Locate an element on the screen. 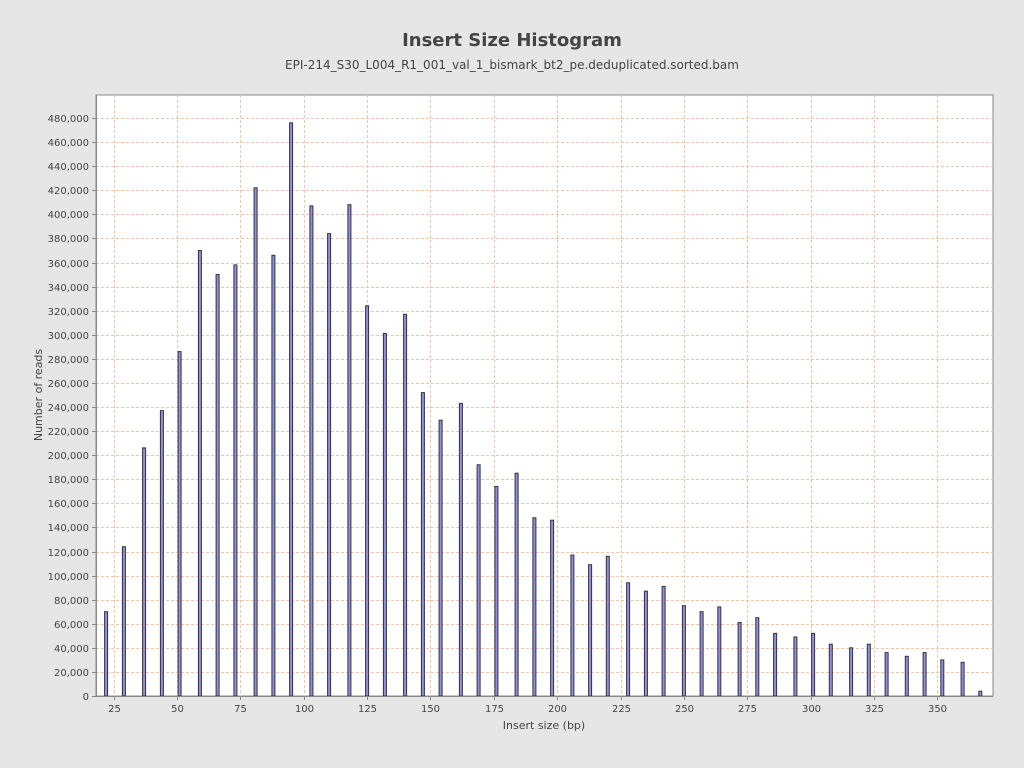 Image resolution: width=1024 pixels, height=768 pixels. x-tick-label: 300 is located at coordinates (811, 709).